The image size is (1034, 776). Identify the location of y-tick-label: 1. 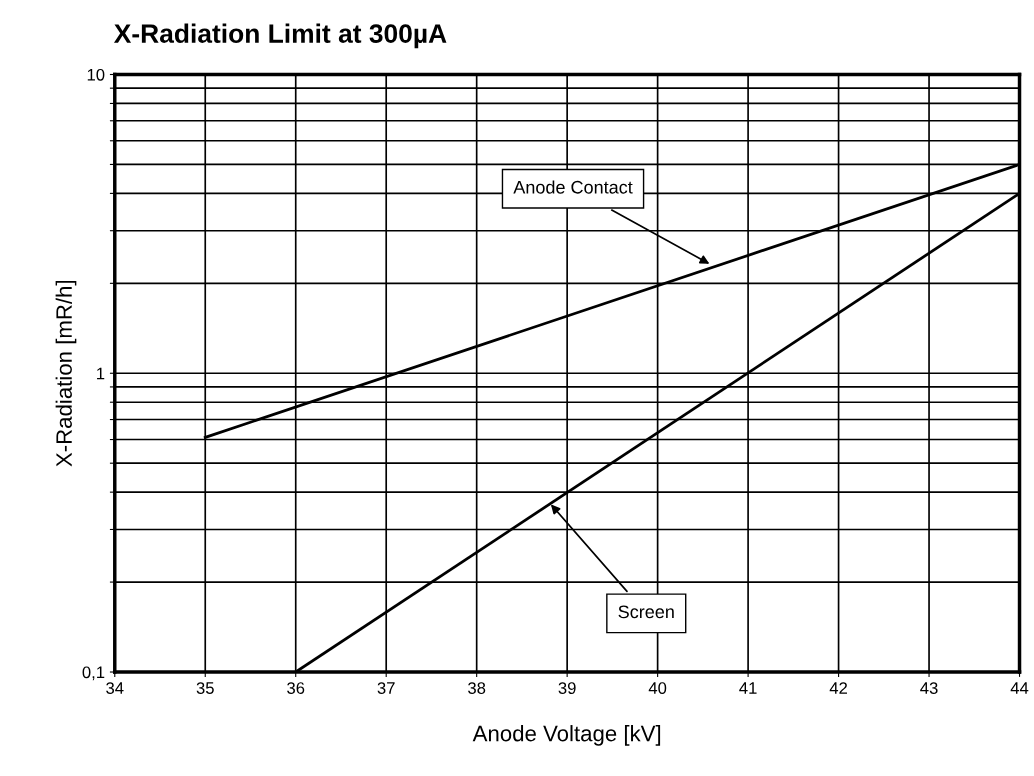
(101, 373).